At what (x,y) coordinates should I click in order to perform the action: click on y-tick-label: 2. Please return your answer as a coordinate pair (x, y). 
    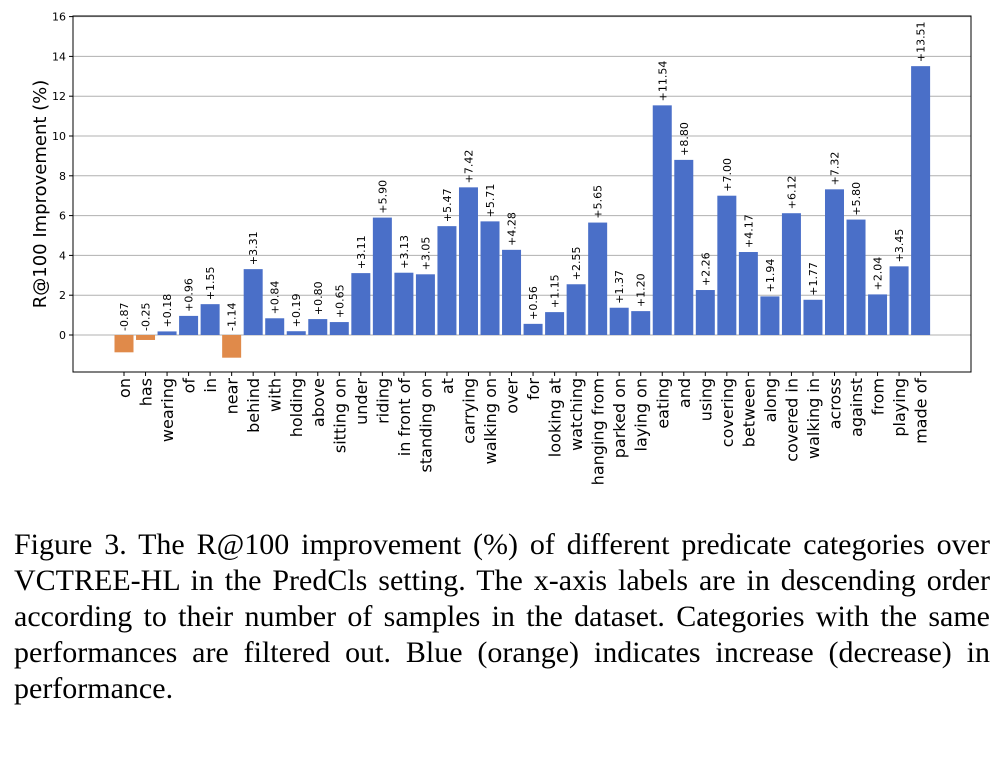
    Looking at the image, I should click on (62, 295).